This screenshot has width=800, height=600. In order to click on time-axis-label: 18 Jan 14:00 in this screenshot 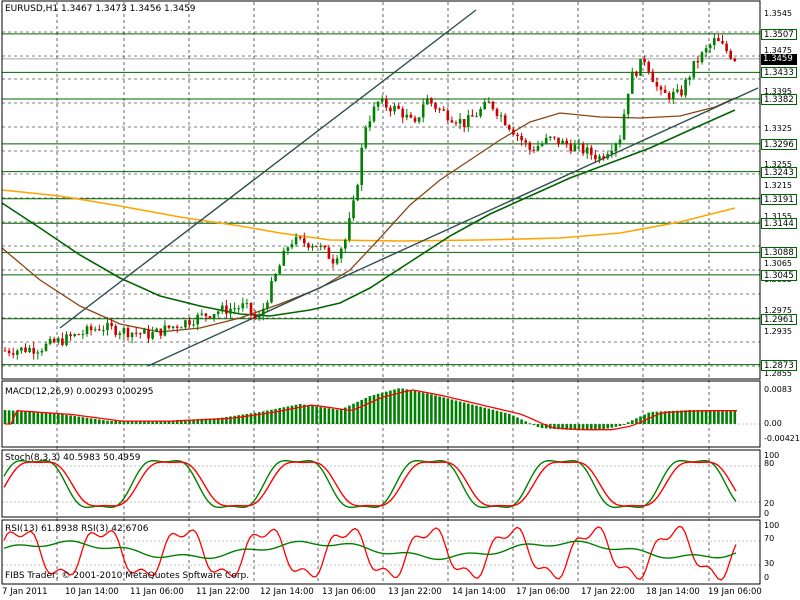, I will do `click(673, 592)`.